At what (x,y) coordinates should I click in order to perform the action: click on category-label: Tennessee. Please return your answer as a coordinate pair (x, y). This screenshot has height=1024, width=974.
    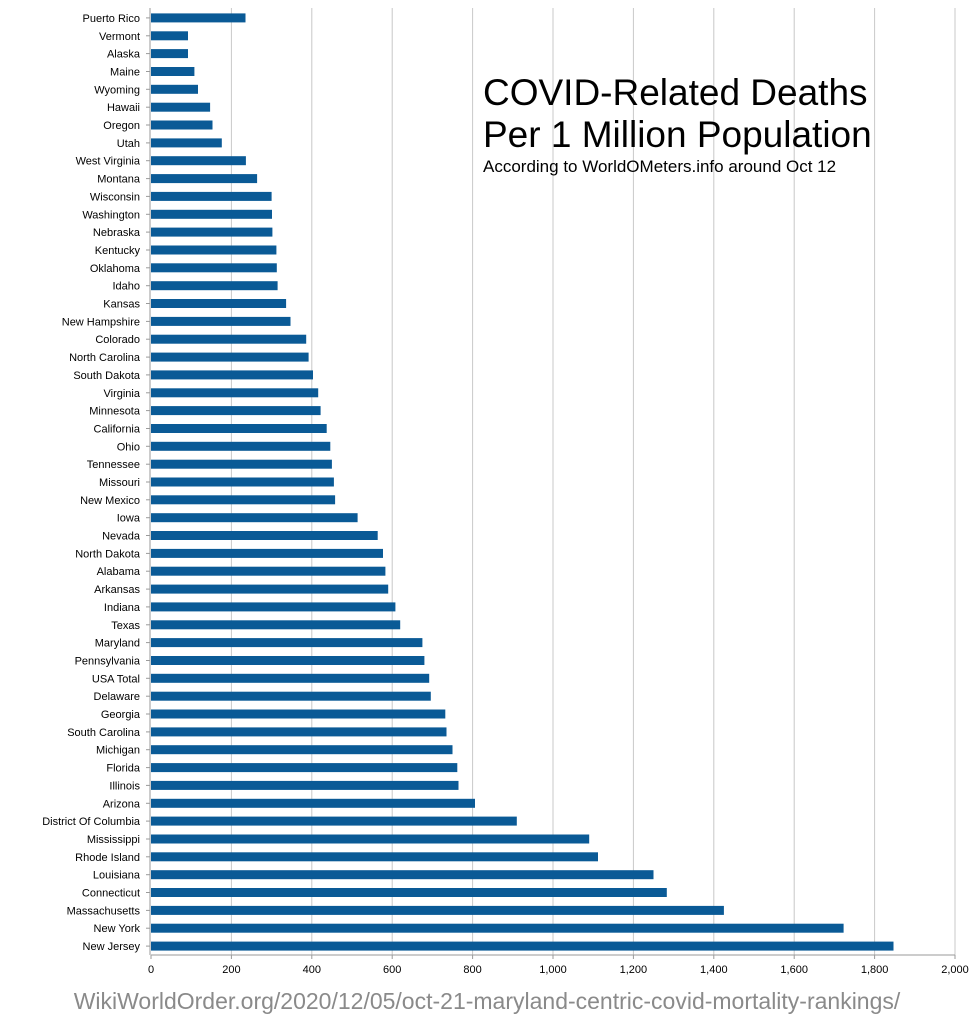
    Looking at the image, I should click on (113, 465).